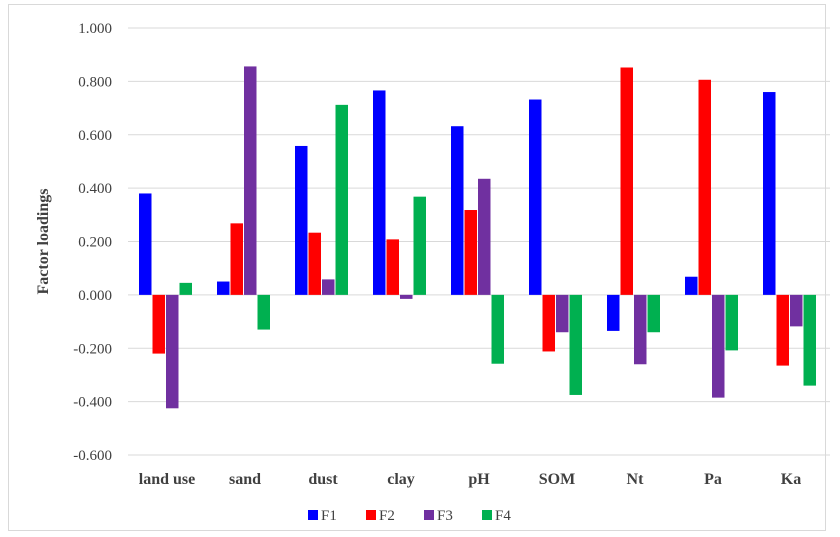 The width and height of the screenshot is (840, 537). I want to click on x-category-label: dust, so click(323, 479).